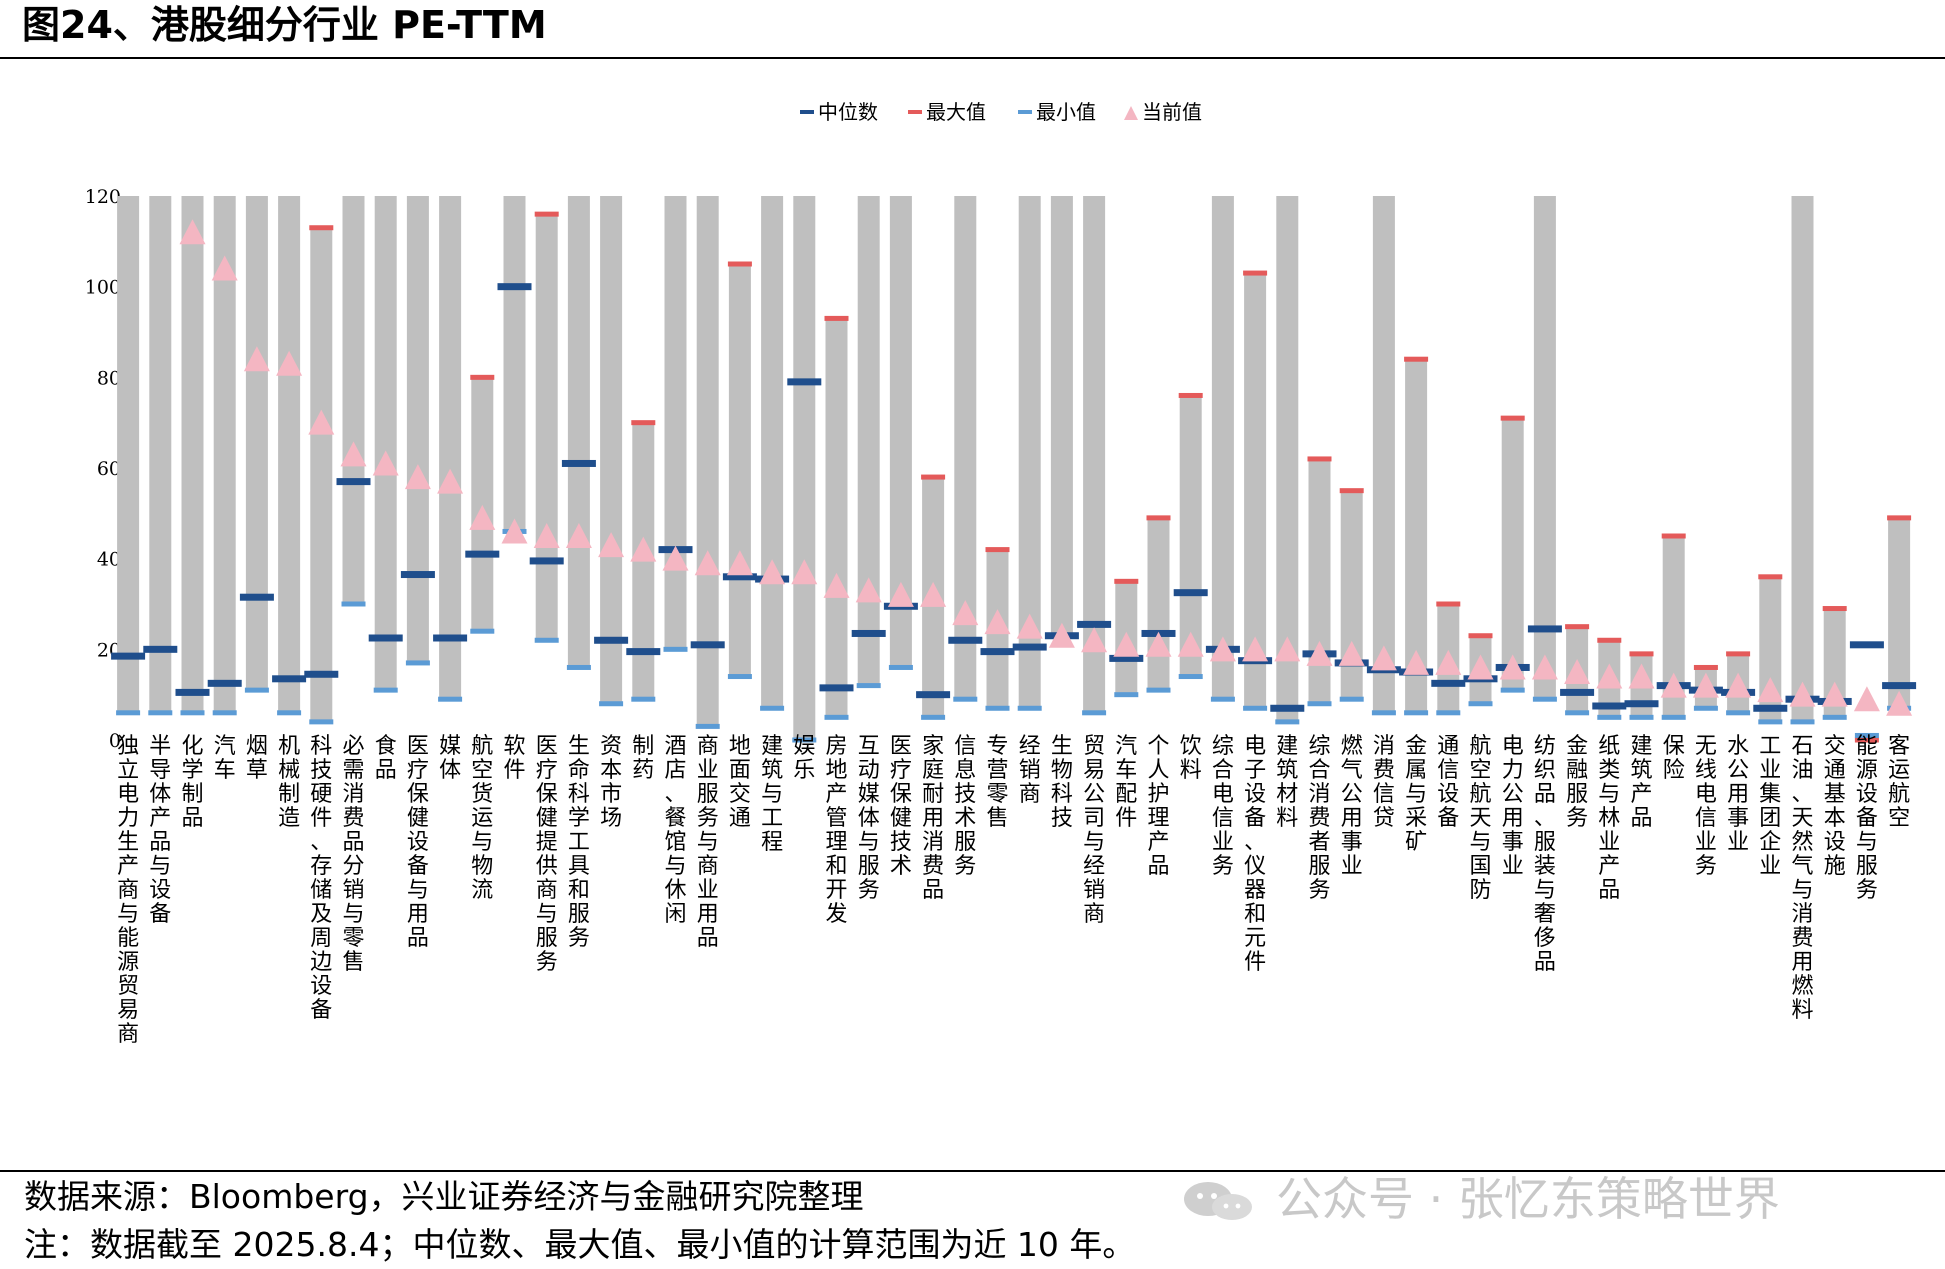 Image resolution: width=1945 pixels, height=1269 pixels. Describe the element at coordinates (1835, 806) in the screenshot. I see `x-category-label: 交通基本设施` at that location.